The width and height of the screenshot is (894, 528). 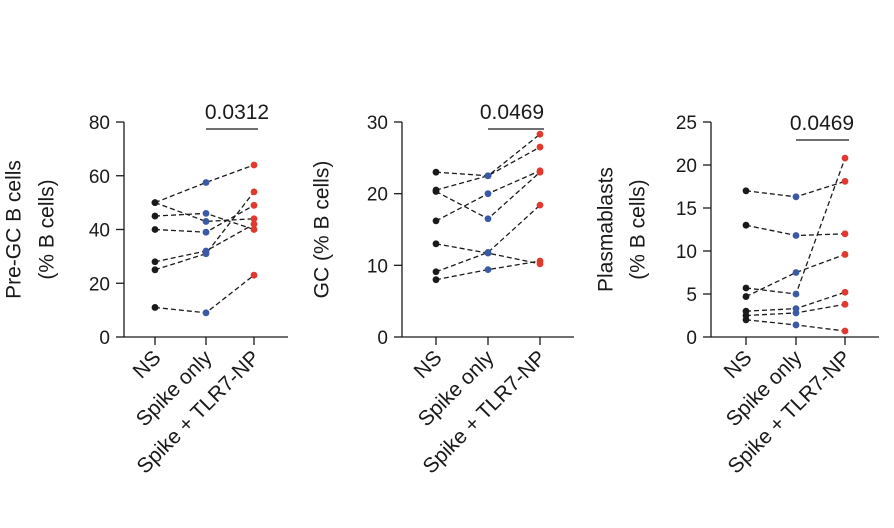 What do you see at coordinates (686, 209) in the screenshot?
I see `y-tick-label: 15` at bounding box center [686, 209].